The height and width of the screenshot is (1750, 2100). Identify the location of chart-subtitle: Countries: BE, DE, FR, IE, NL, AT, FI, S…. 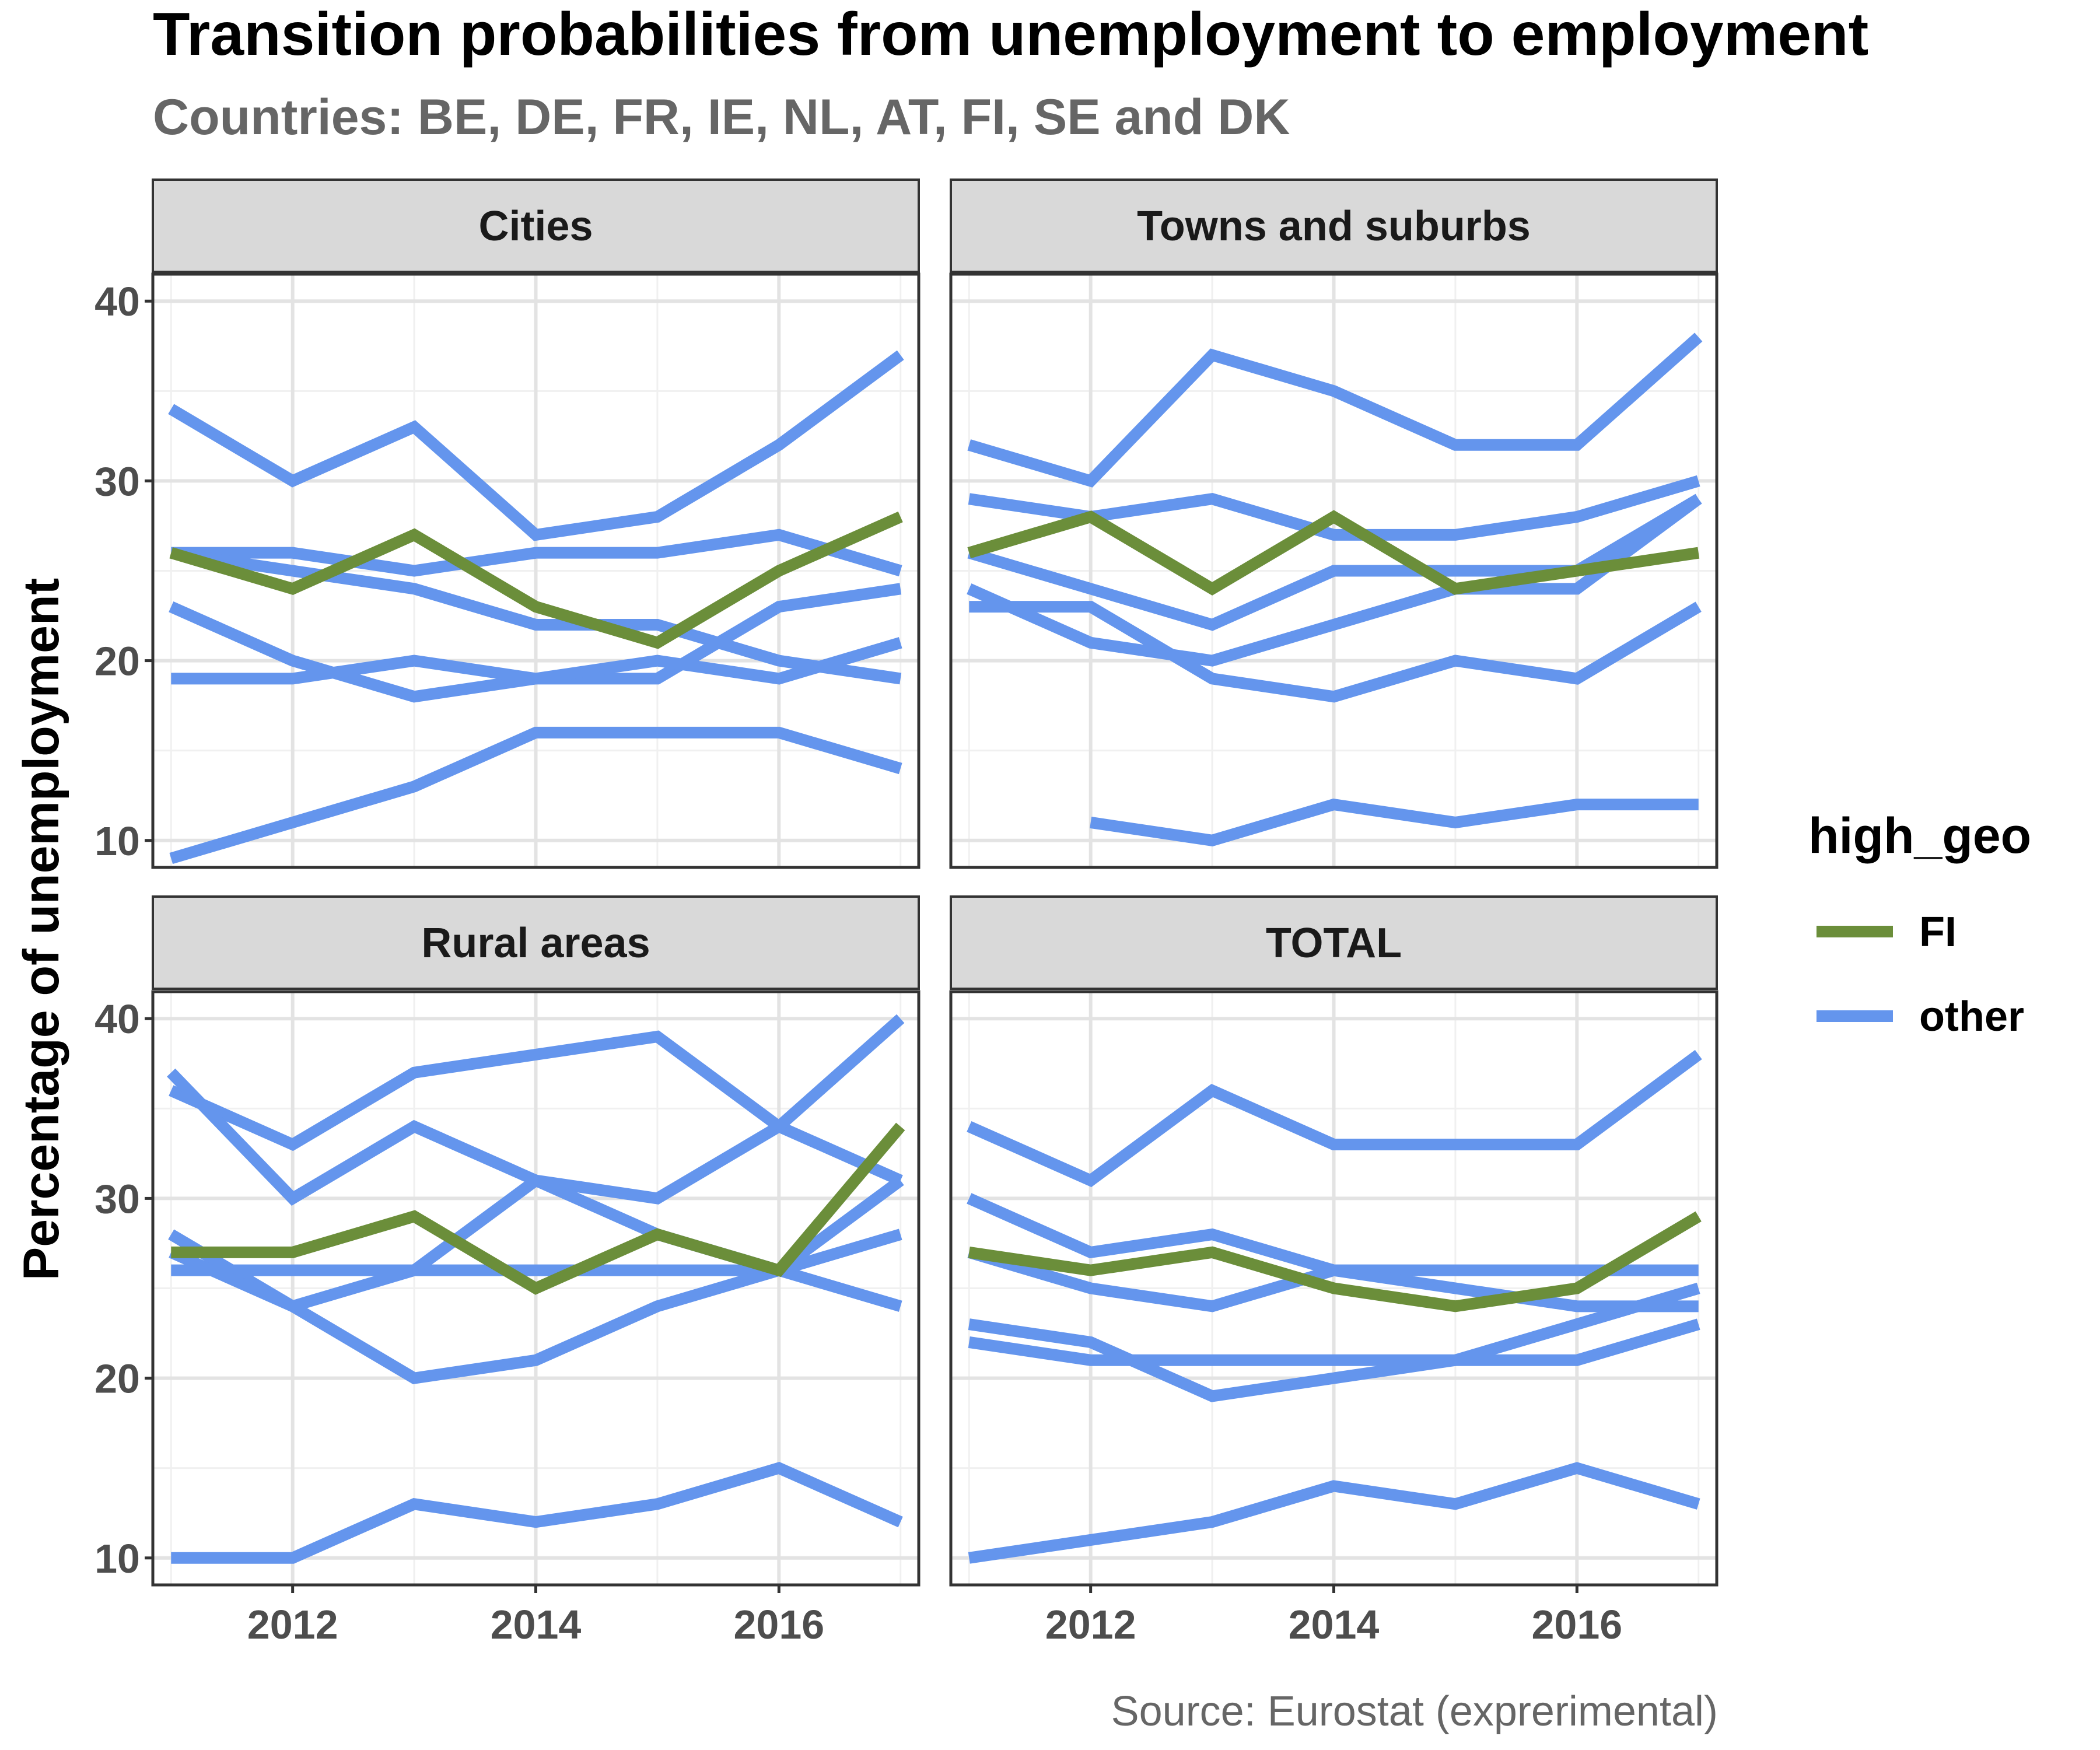
(722, 117).